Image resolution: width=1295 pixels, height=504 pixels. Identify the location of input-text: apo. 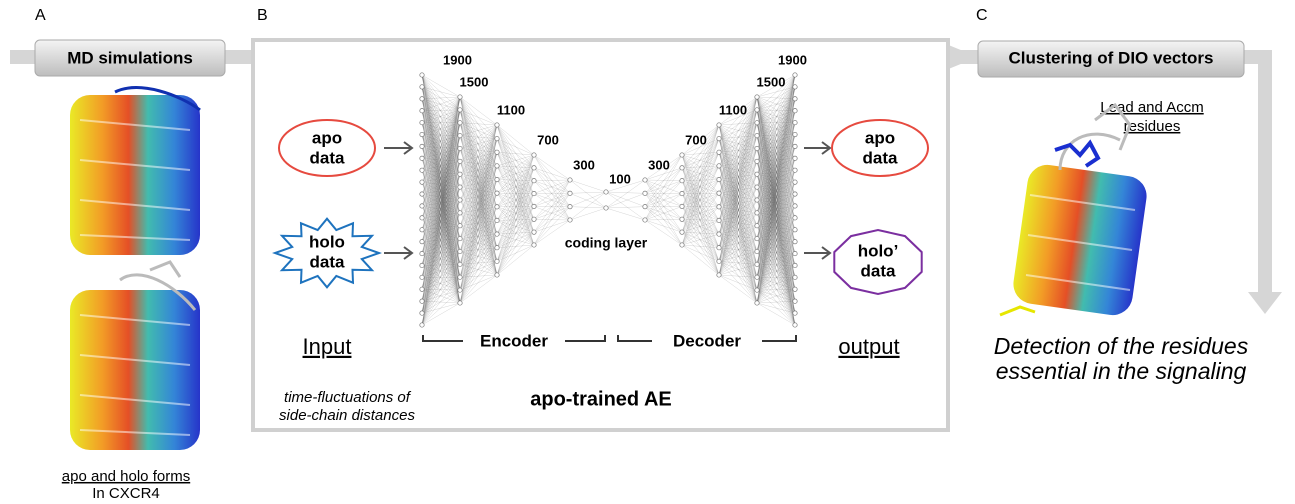
(327, 137).